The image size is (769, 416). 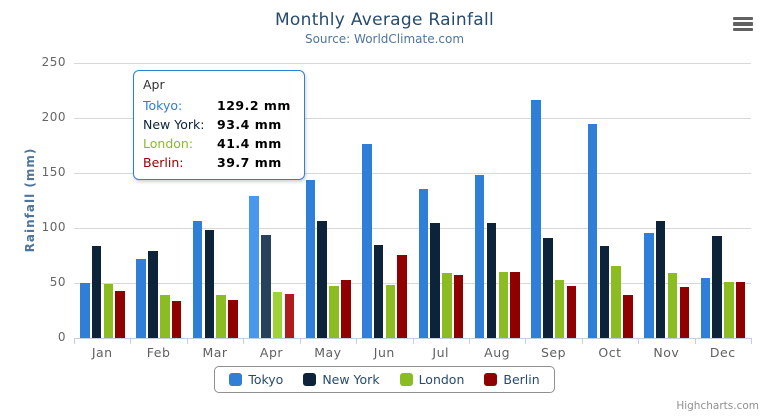 I want to click on bar-london-sep, so click(x=559, y=309).